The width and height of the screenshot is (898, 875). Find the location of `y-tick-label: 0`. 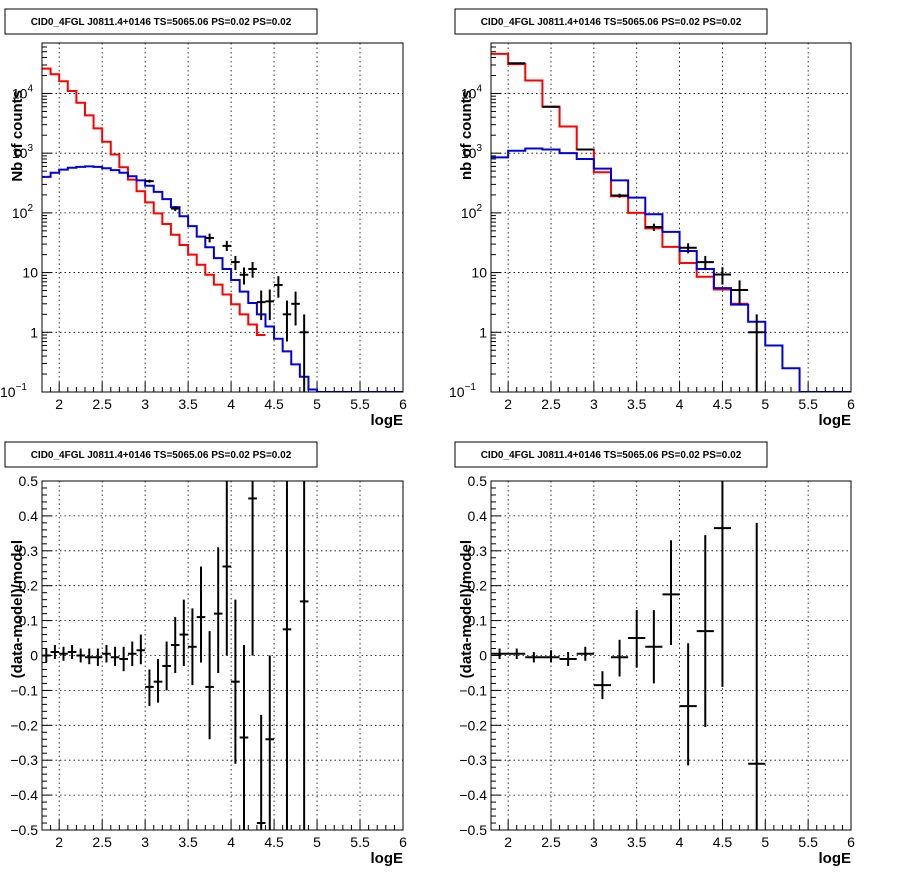

y-tick-label: 0 is located at coordinates (483, 656).